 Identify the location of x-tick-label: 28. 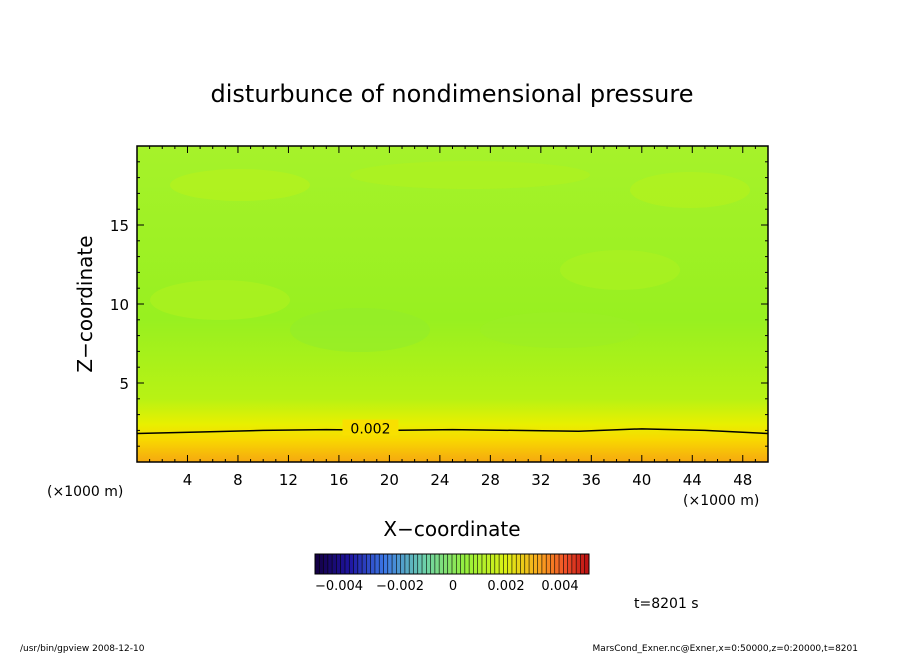
(490, 480).